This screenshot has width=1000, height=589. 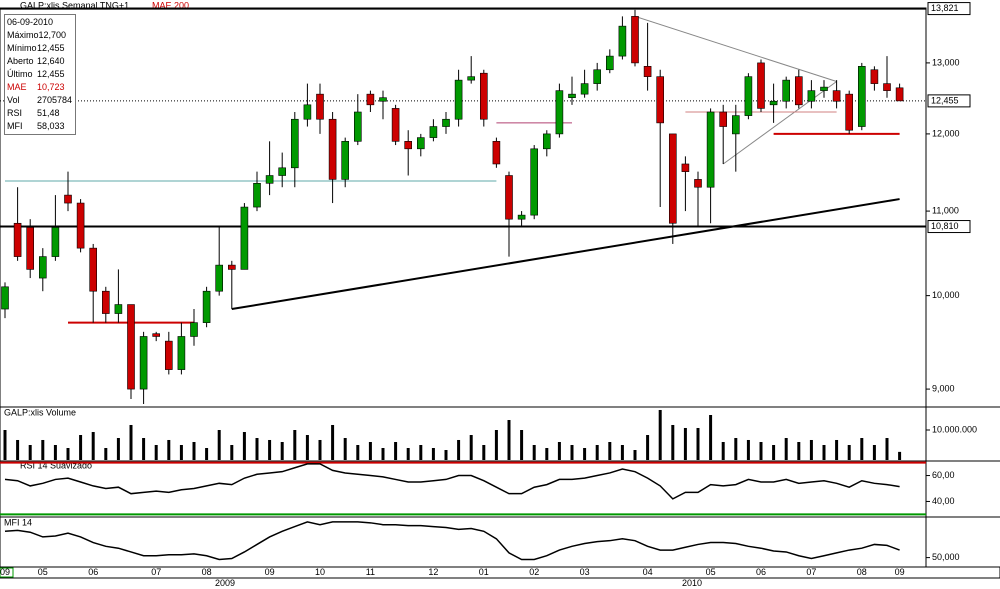 I want to click on info-value: 10,723, so click(x=51, y=87).